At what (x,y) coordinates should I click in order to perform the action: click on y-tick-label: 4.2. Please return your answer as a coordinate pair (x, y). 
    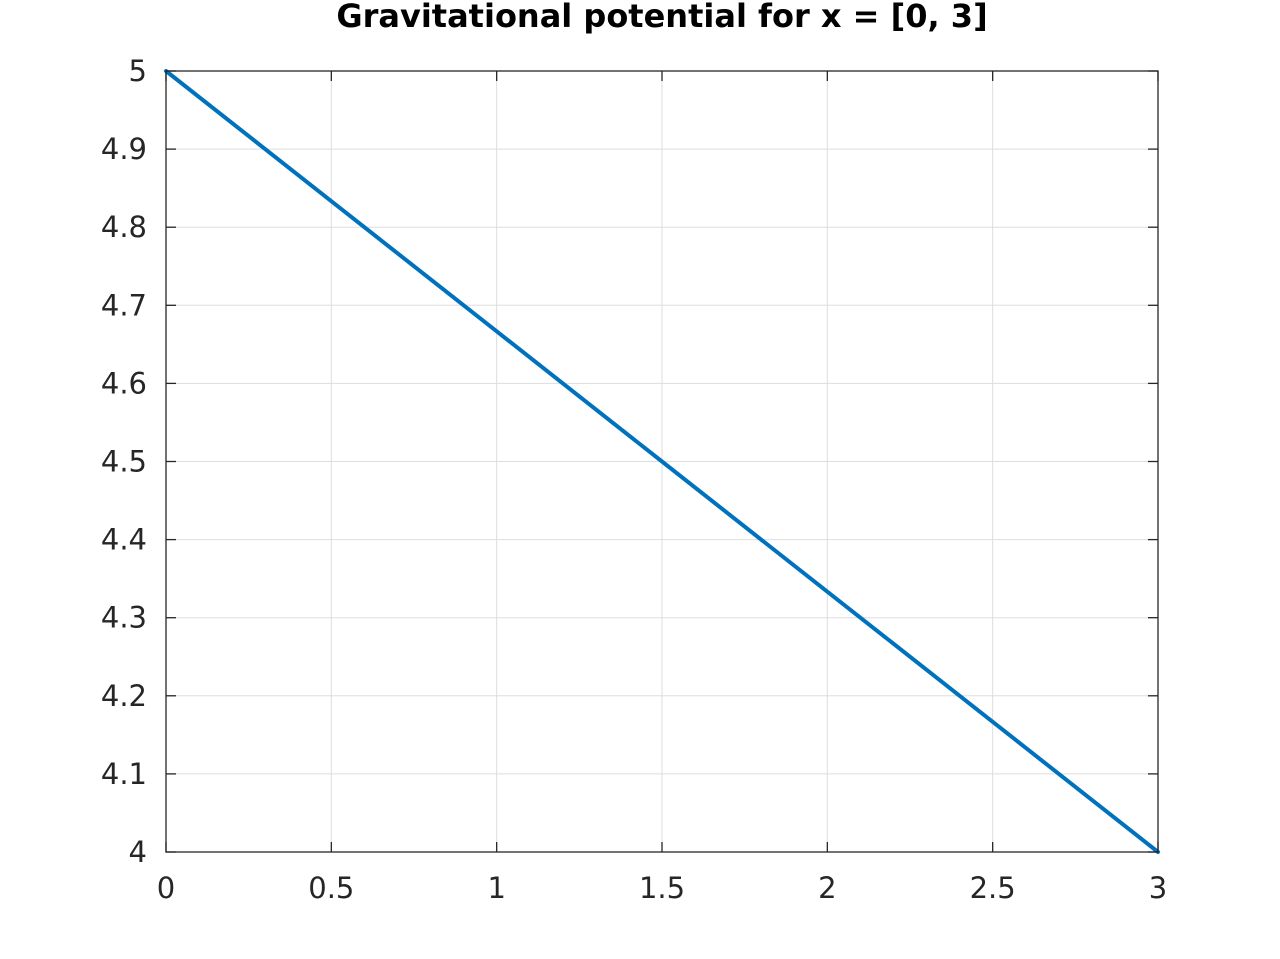
    Looking at the image, I should click on (124, 696).